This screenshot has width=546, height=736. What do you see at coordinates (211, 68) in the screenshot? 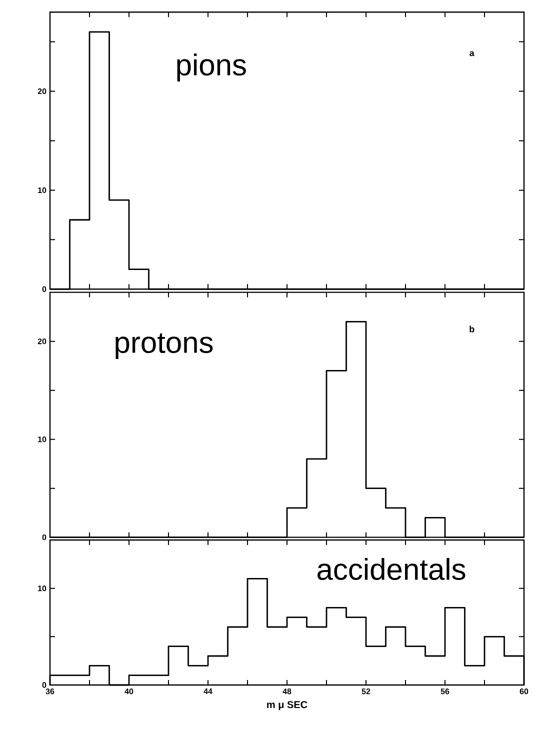
I see `text: pions` at bounding box center [211, 68].